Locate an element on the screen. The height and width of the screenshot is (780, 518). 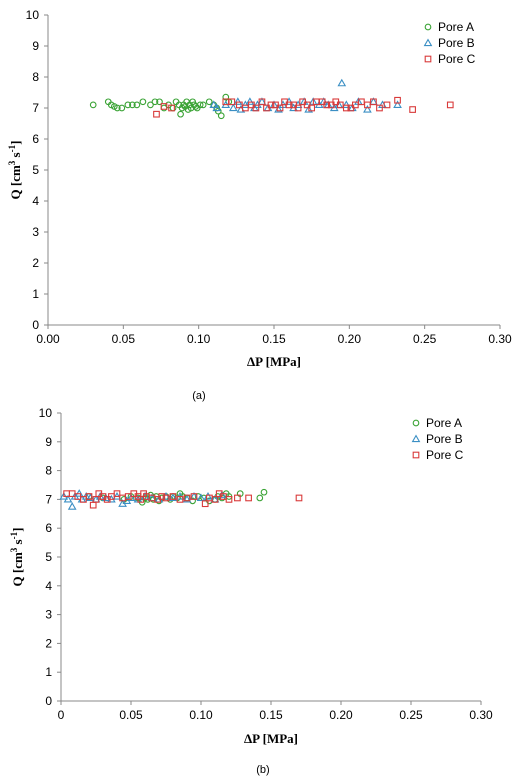
y-tick-label: 2 is located at coordinates (48, 643).